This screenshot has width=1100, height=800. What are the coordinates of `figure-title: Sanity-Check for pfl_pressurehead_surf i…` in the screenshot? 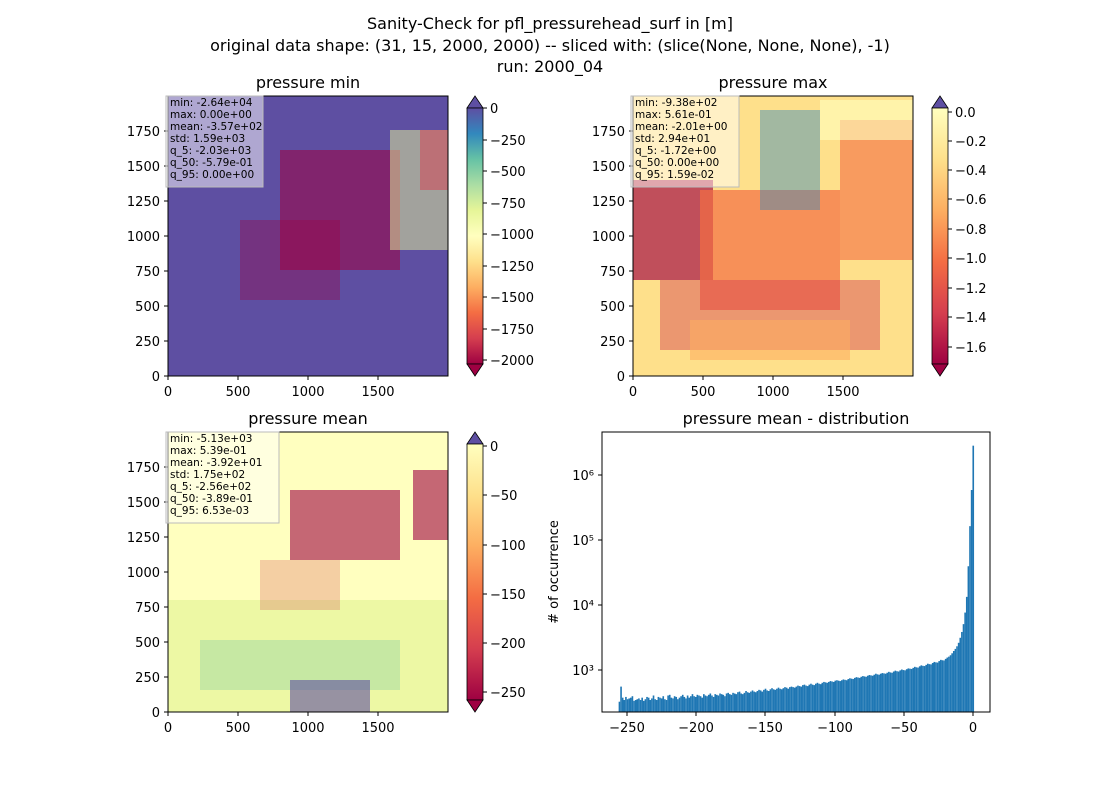 It's located at (550, 45).